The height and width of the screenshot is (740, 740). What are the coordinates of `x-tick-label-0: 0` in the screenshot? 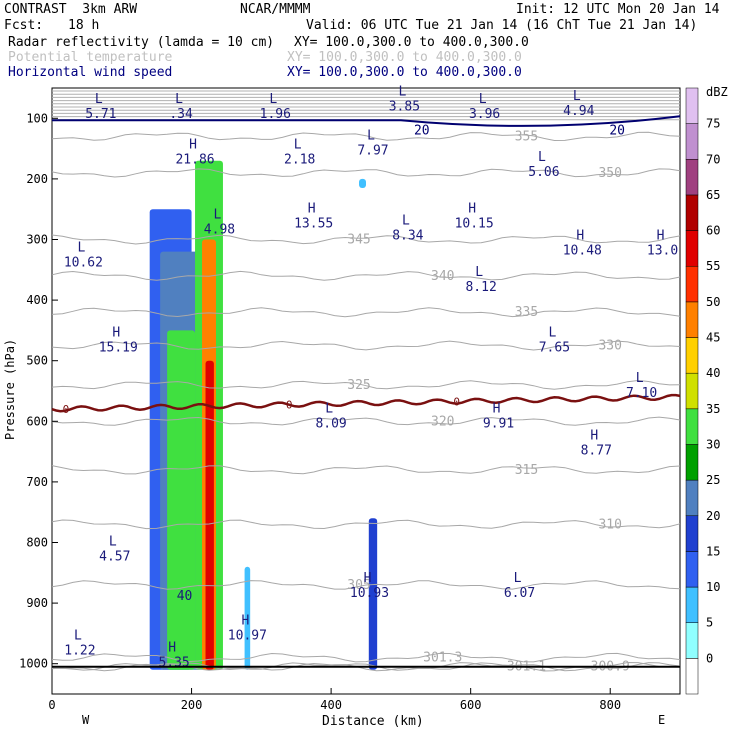 It's located at (51, 705).